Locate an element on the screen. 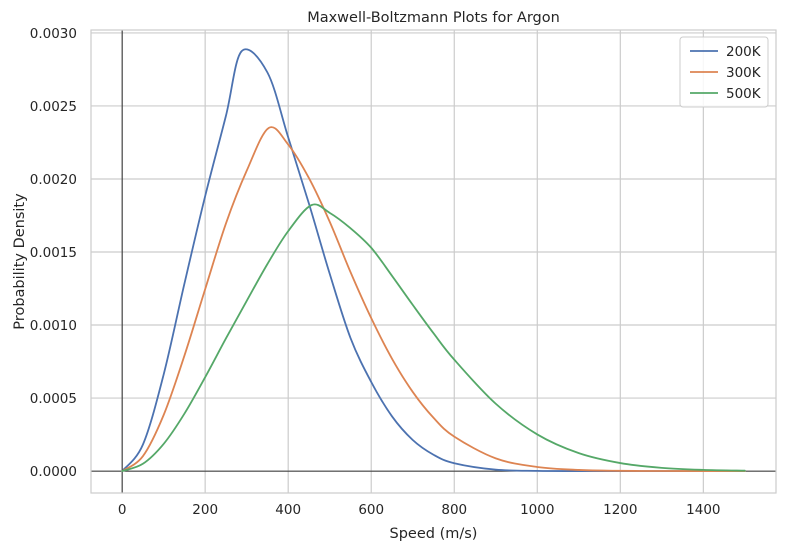 The height and width of the screenshot is (550, 798). y-tick-label: 0.0025 is located at coordinates (53, 107).